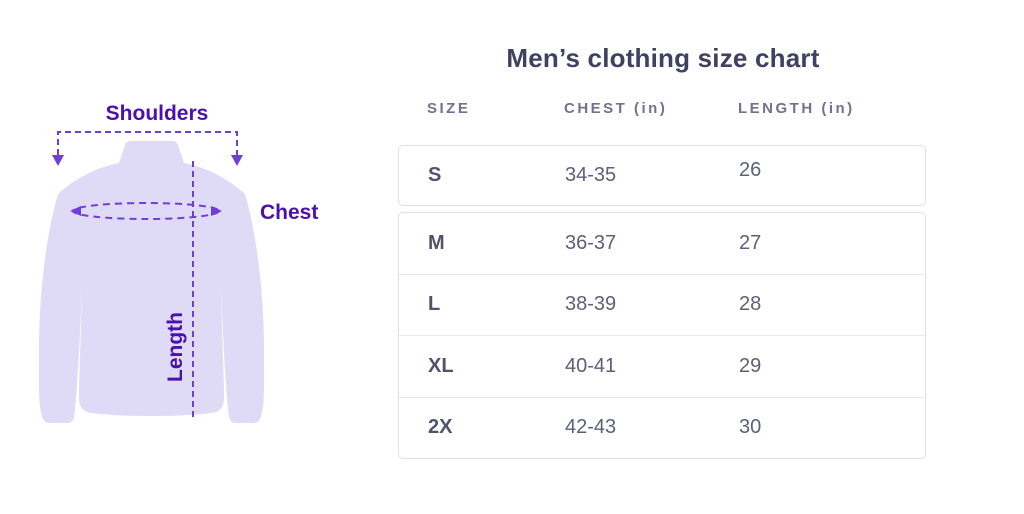 The height and width of the screenshot is (514, 1024). Describe the element at coordinates (616, 108) in the screenshot. I see `column-header-chest: CHEST (in)` at that location.